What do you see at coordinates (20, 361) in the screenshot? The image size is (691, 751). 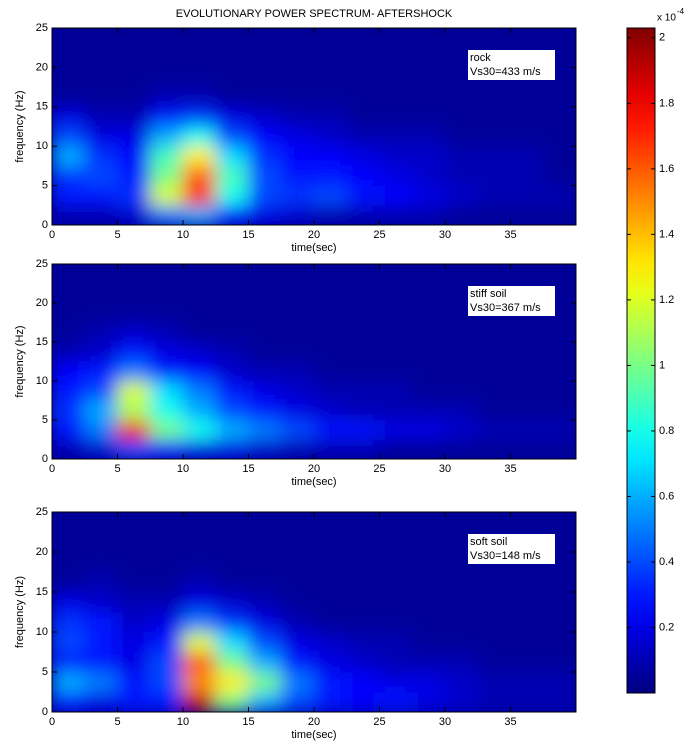 I see `y-axis-label: frequency (Hz)` at bounding box center [20, 361].